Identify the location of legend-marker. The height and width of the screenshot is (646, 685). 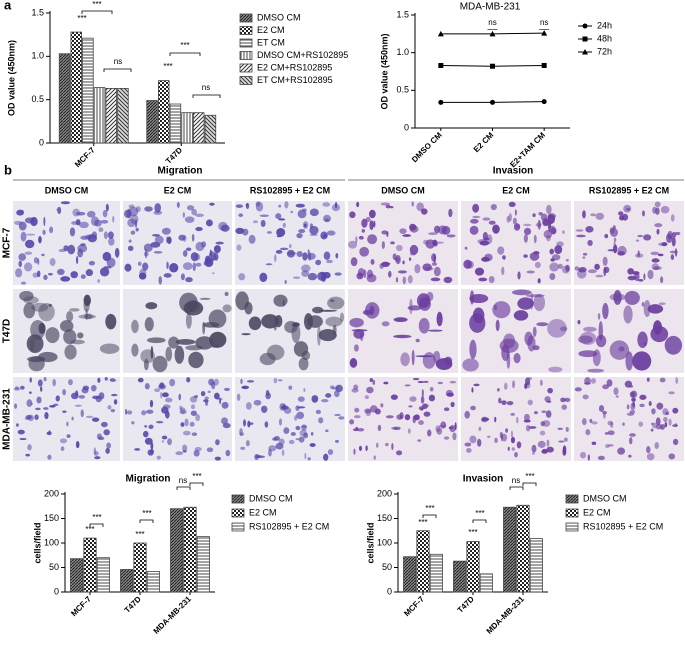
(585, 26).